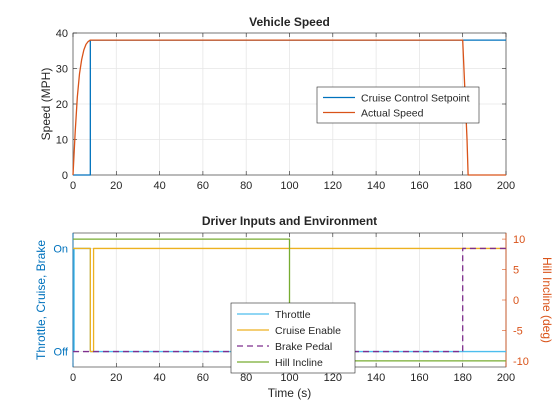  I want to click on speed-y-tick-label: 30, so click(62, 70).